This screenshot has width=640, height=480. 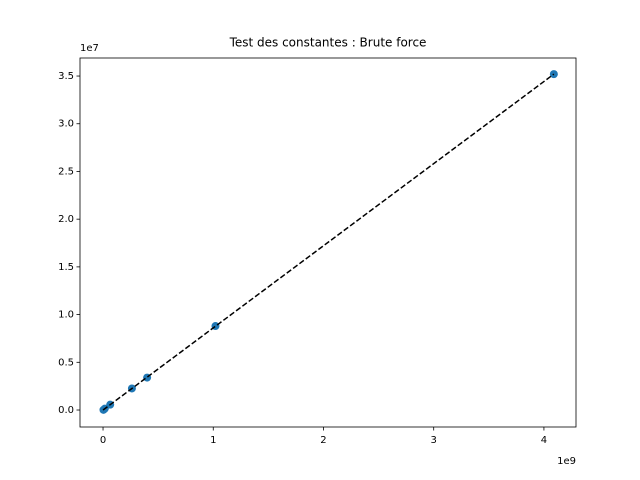 I want to click on y-tick-label: 0.0, so click(x=66, y=410).